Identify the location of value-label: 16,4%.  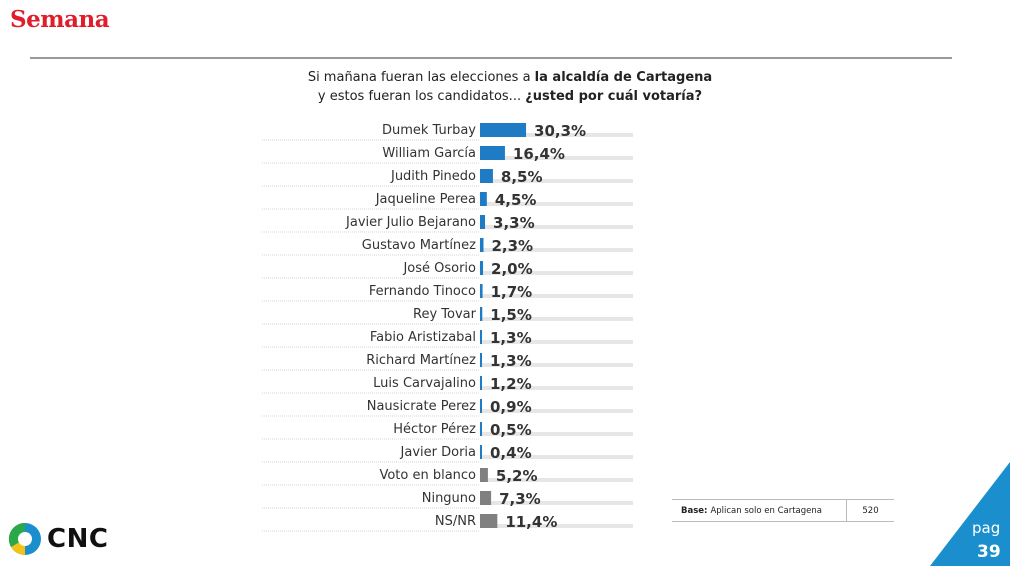
(539, 154).